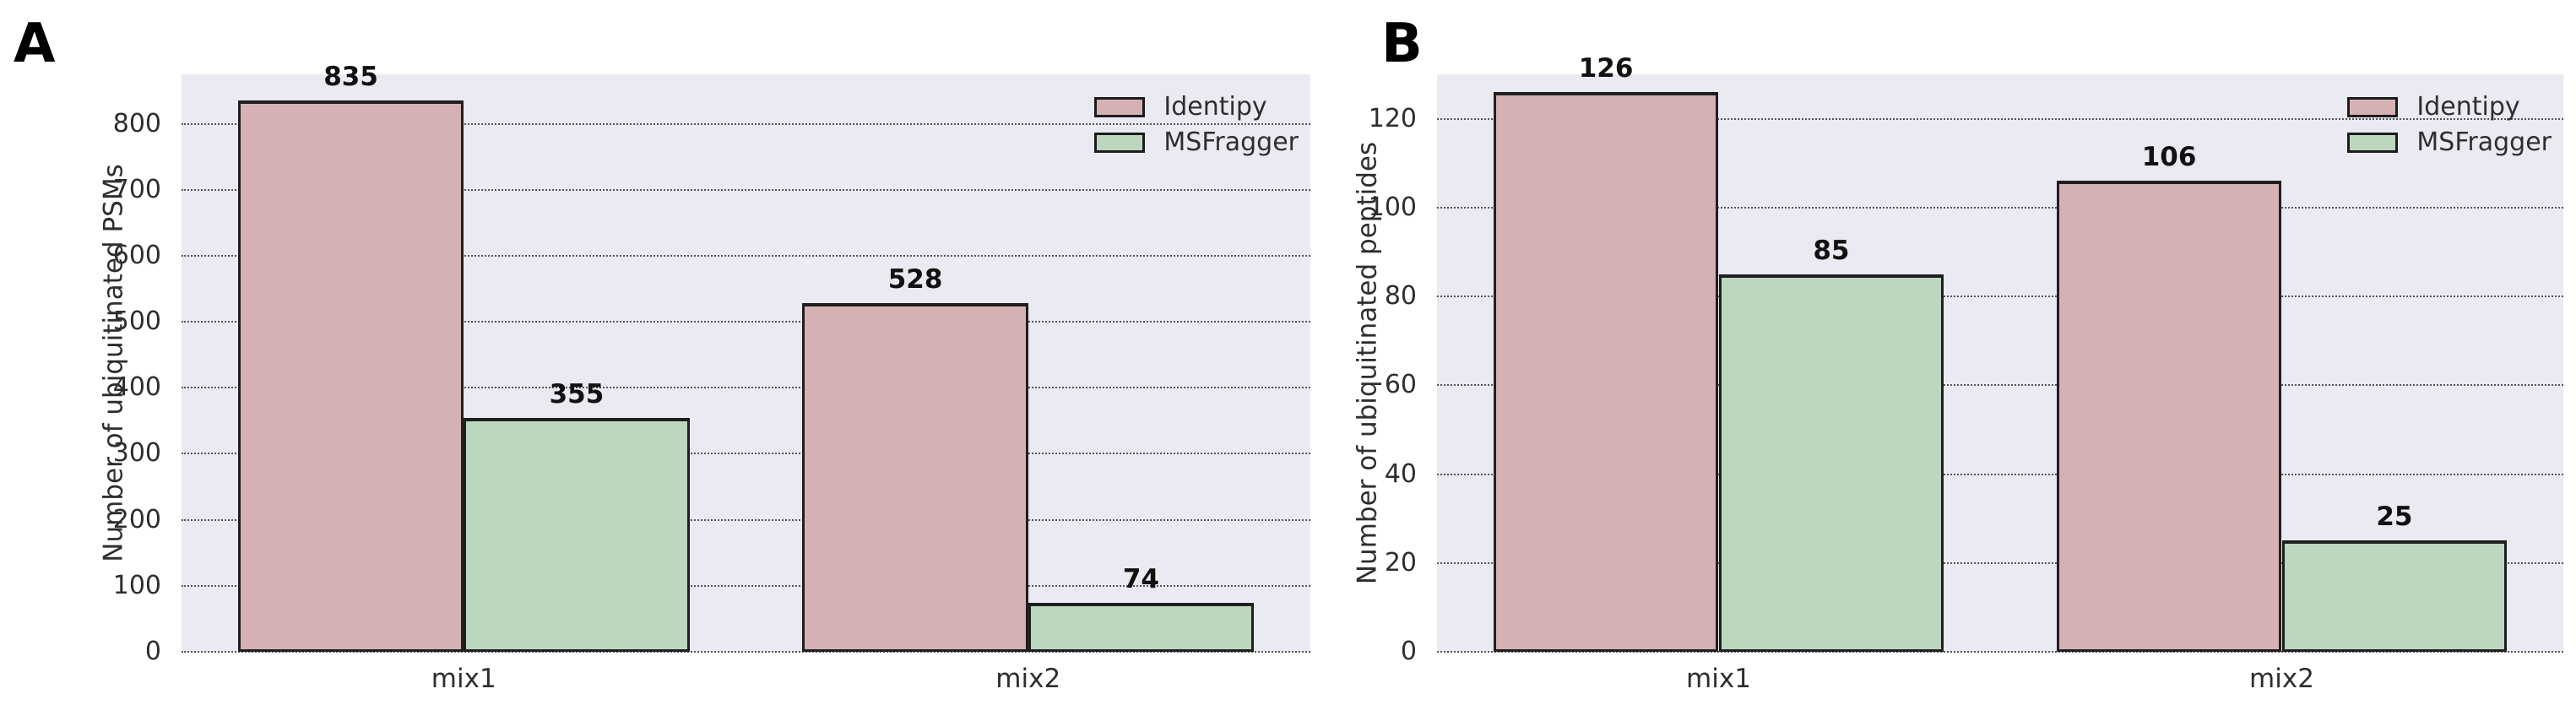  What do you see at coordinates (35, 44) in the screenshot?
I see `panel-label-a: A` at bounding box center [35, 44].